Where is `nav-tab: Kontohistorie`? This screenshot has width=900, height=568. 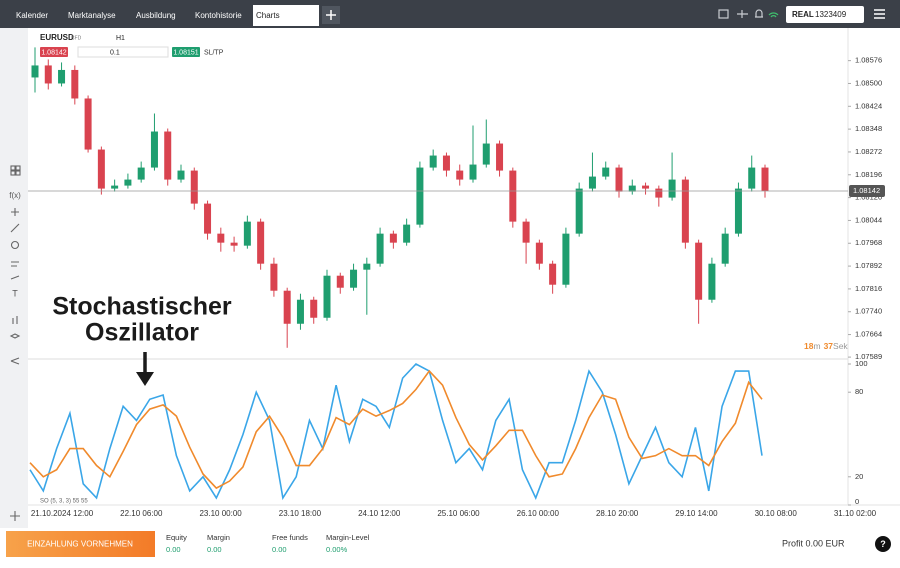
nav-tab: Kontohistorie is located at coordinates (218, 15).